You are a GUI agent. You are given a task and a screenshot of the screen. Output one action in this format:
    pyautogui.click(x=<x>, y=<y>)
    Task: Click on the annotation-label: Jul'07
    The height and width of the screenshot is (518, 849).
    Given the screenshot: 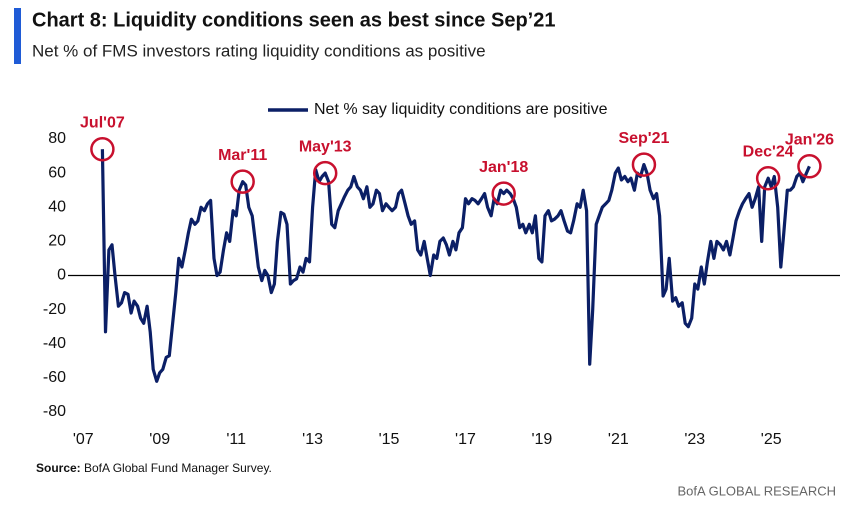 What is the action you would take?
    pyautogui.click(x=102, y=122)
    